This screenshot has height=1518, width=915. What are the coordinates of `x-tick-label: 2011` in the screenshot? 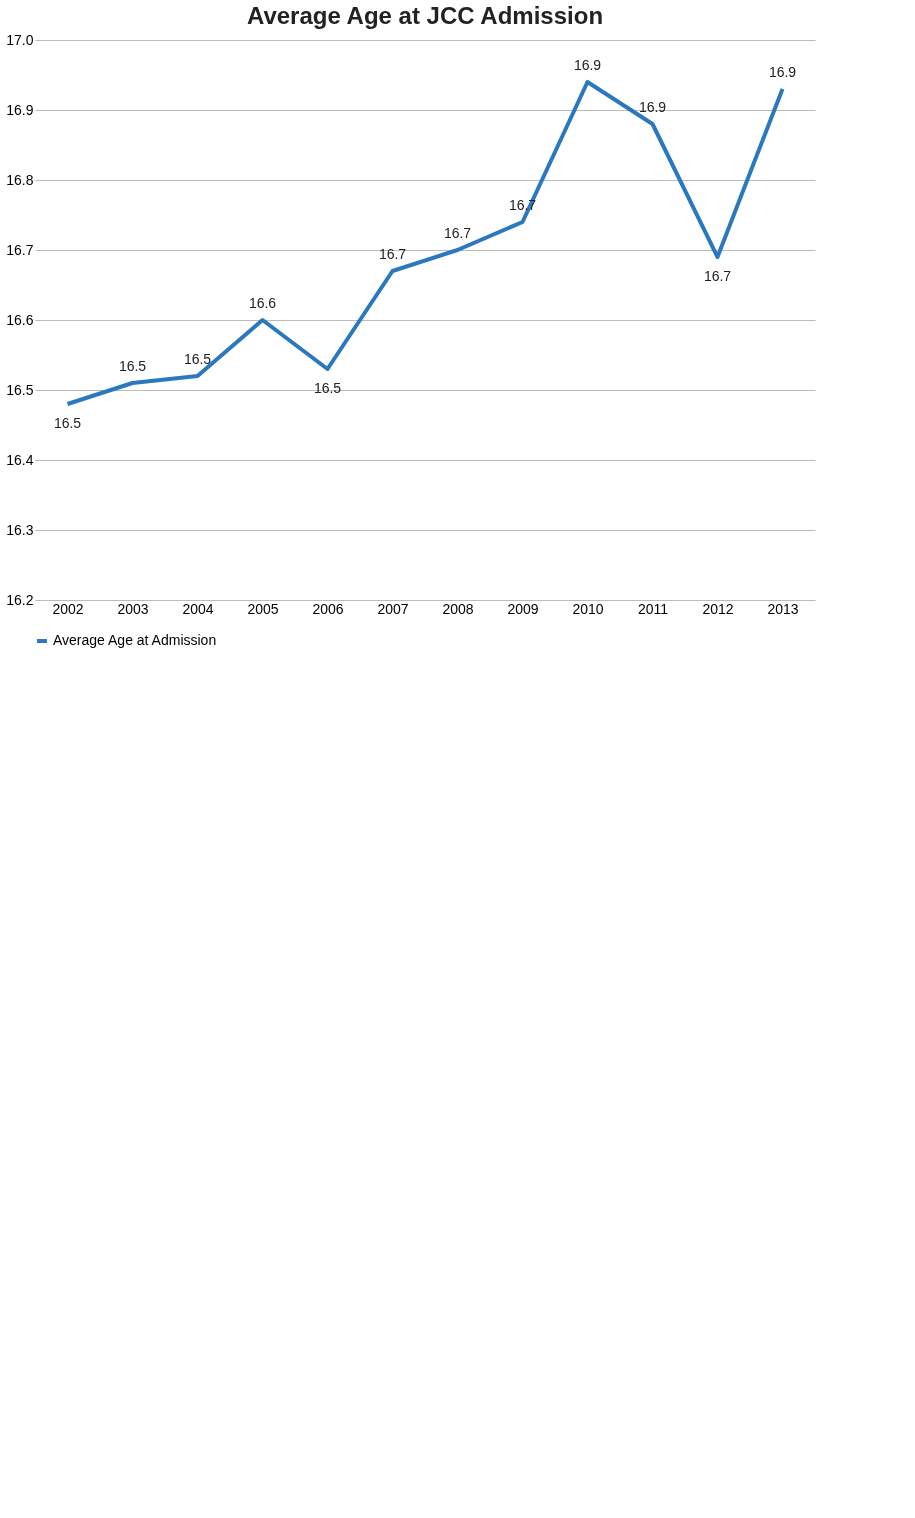 It's located at (653, 608).